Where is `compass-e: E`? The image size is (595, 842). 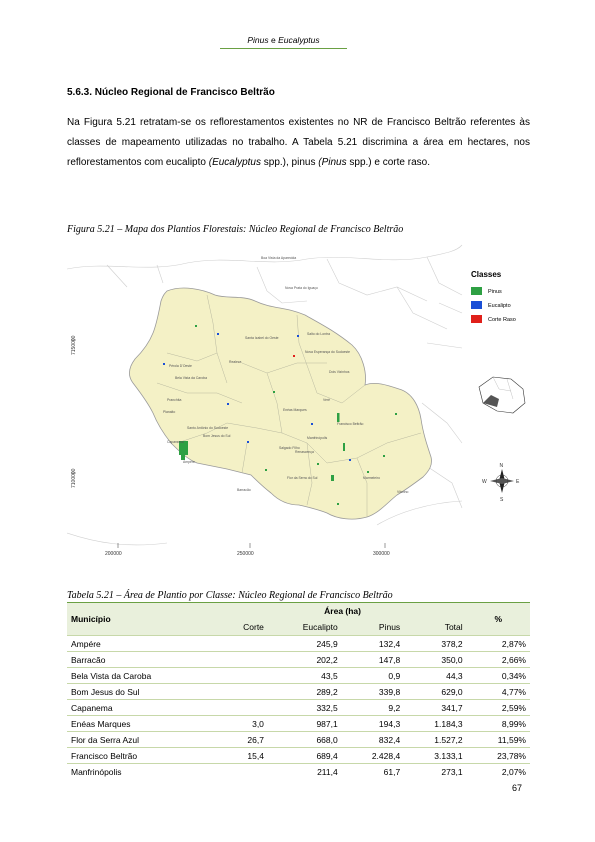 compass-e: E is located at coordinates (518, 482).